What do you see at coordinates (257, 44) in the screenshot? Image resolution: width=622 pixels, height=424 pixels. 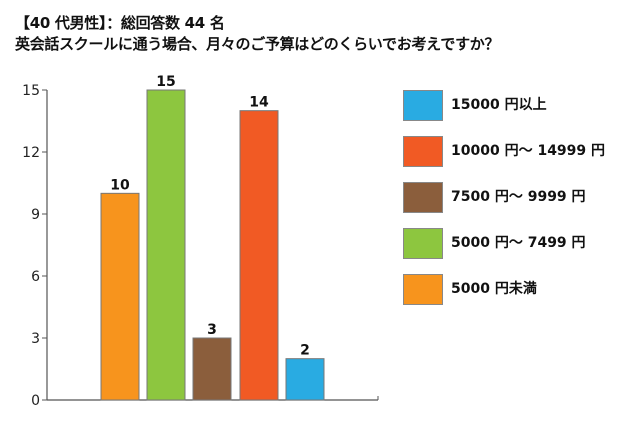 I see `chart-title-line2: 英会話スクールに通う場合、月々のご予算はどのくらいでお考えですか？` at bounding box center [257, 44].